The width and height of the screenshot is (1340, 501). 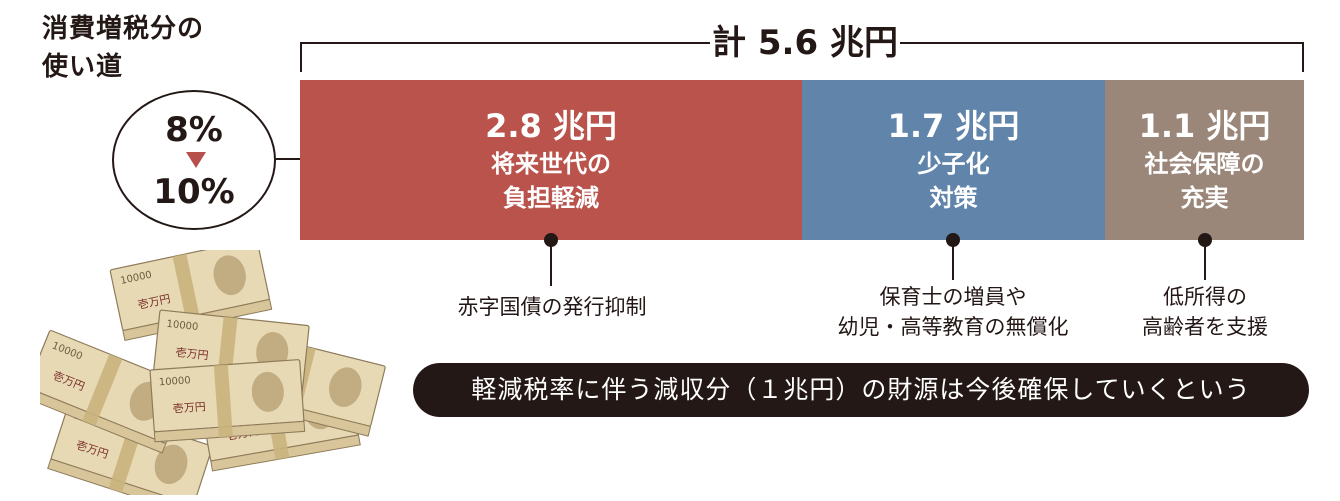 I want to click on rate-change-circle: 8% 10%, so click(x=194, y=160).